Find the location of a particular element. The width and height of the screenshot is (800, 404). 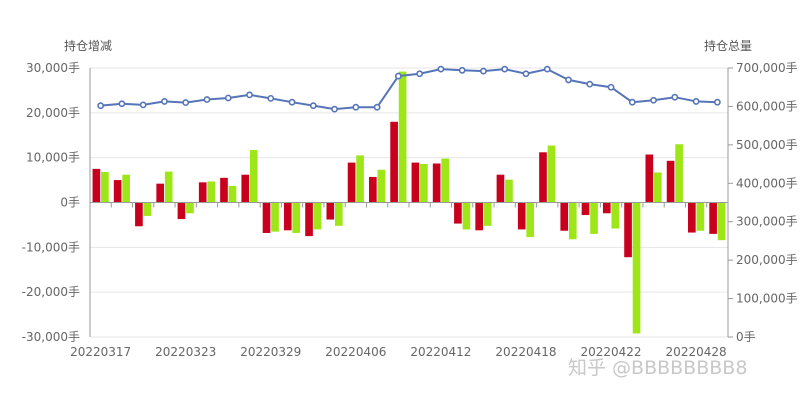

y-right-tick-label: 200,000手 is located at coordinates (767, 260).